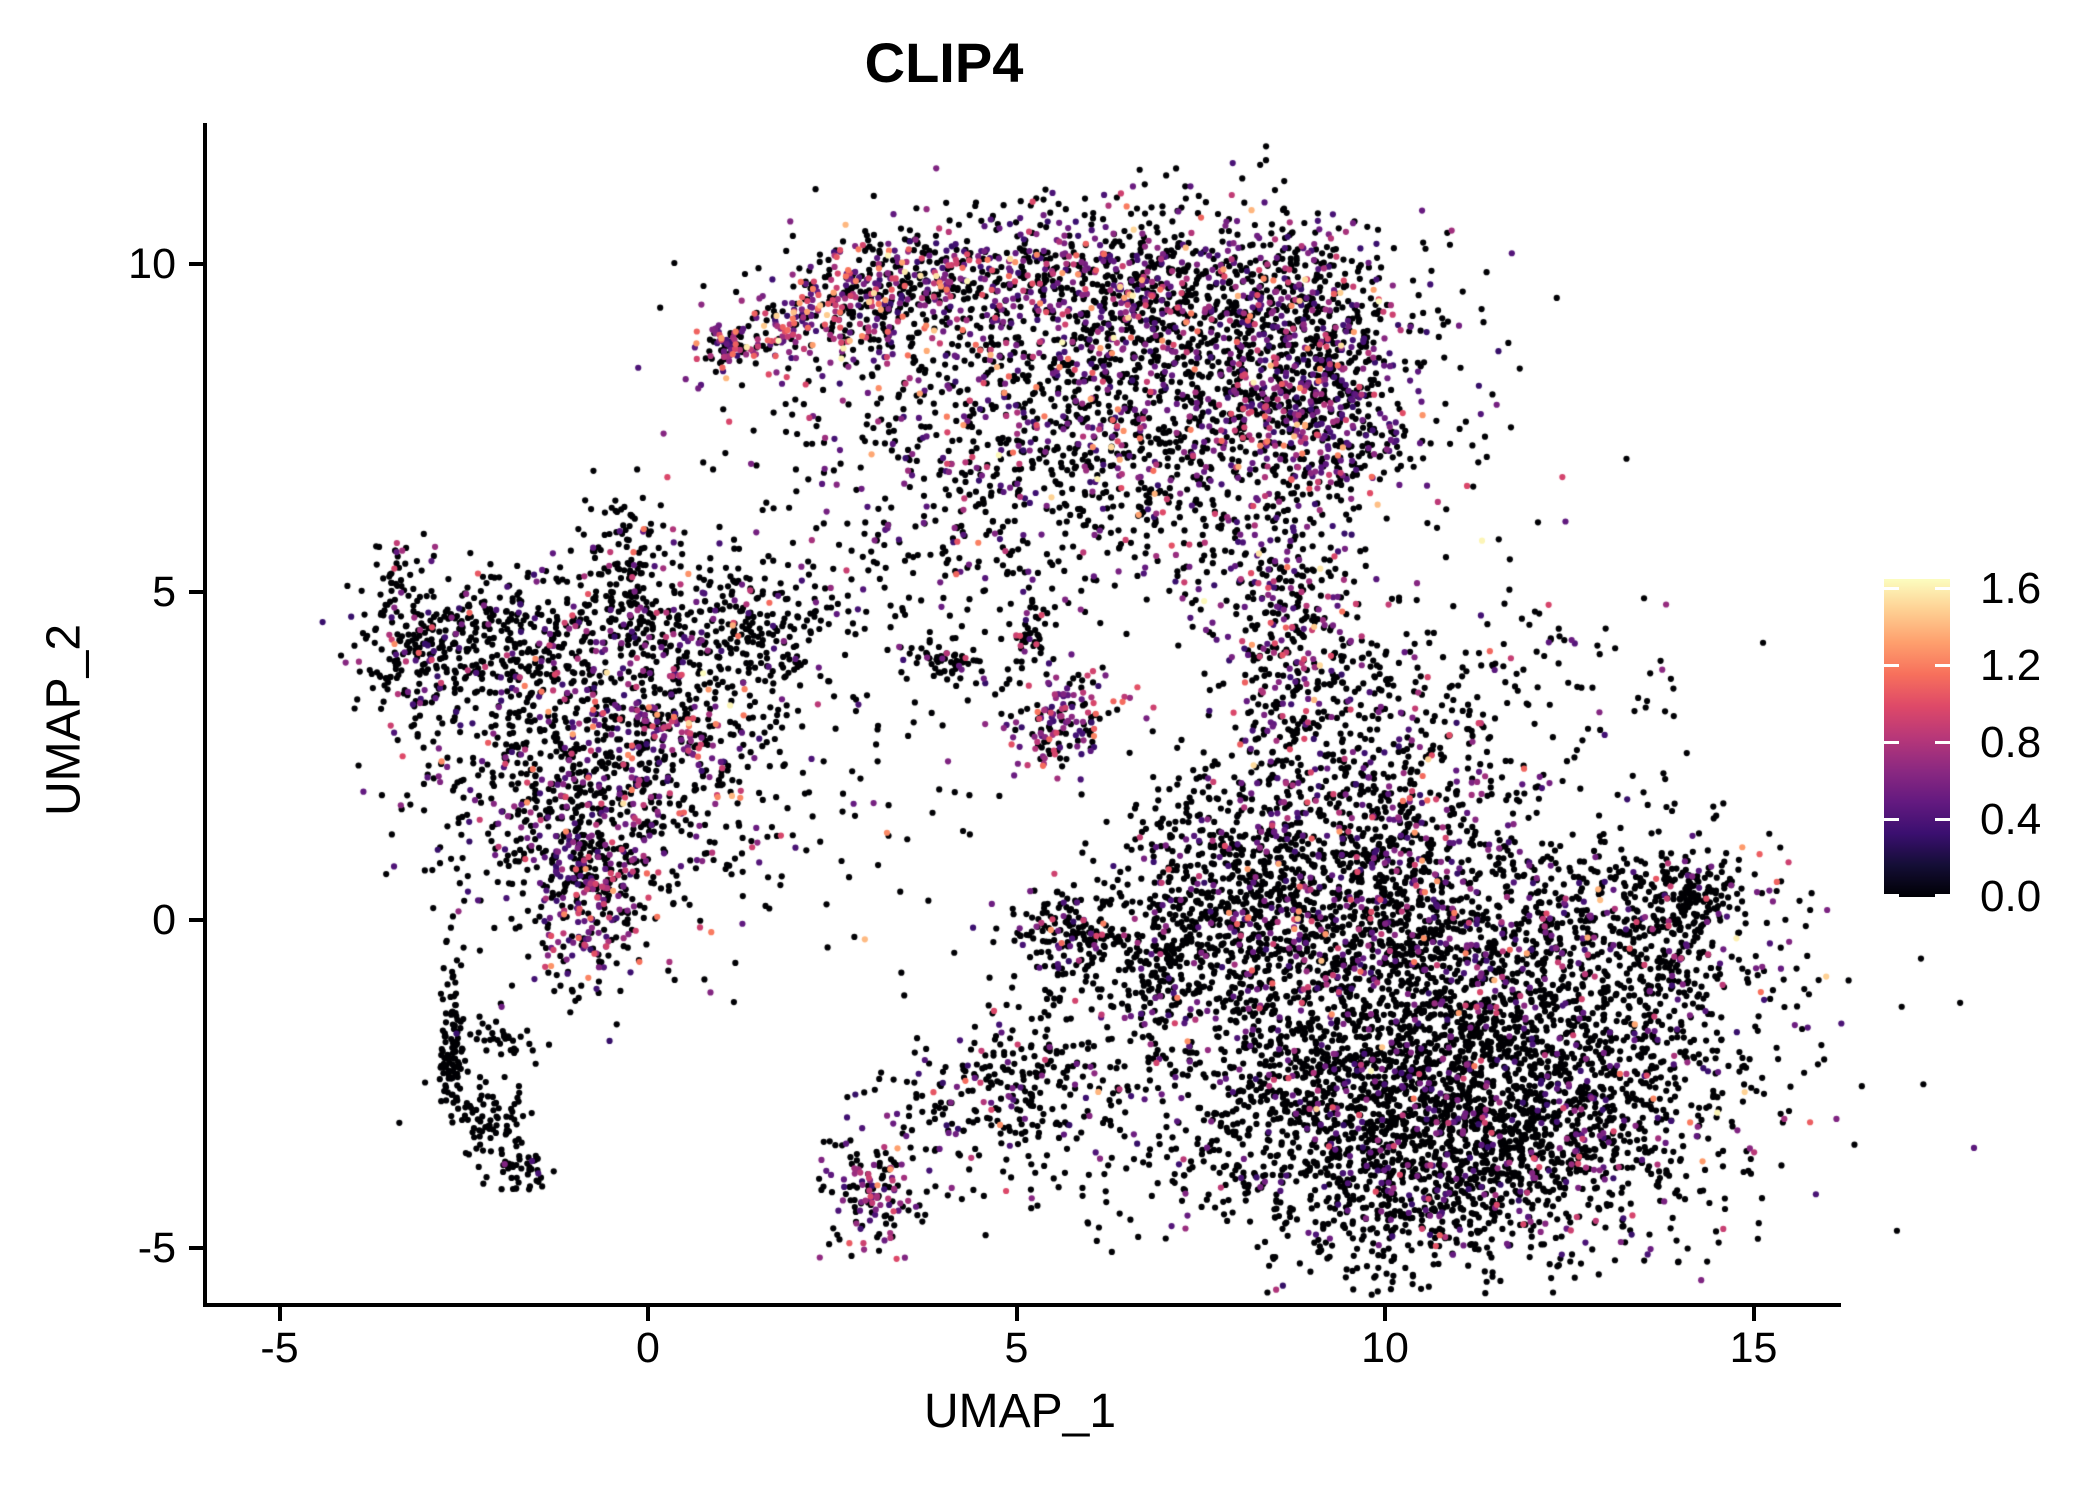 The height and width of the screenshot is (1500, 2100). I want to click on x-axis-line, so click(1022, 1305).